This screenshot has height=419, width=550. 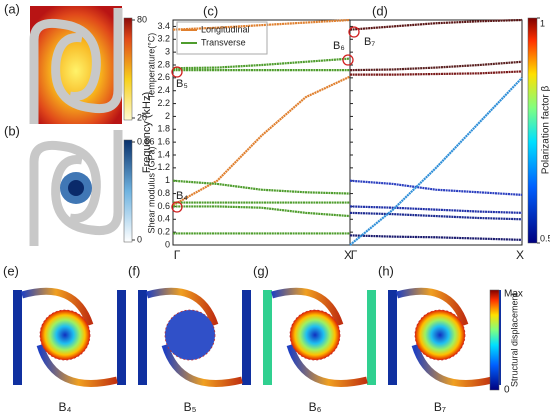 What do you see at coordinates (545, 129) in the screenshot?
I see `colorbar-label: Polarization factor β` at bounding box center [545, 129].